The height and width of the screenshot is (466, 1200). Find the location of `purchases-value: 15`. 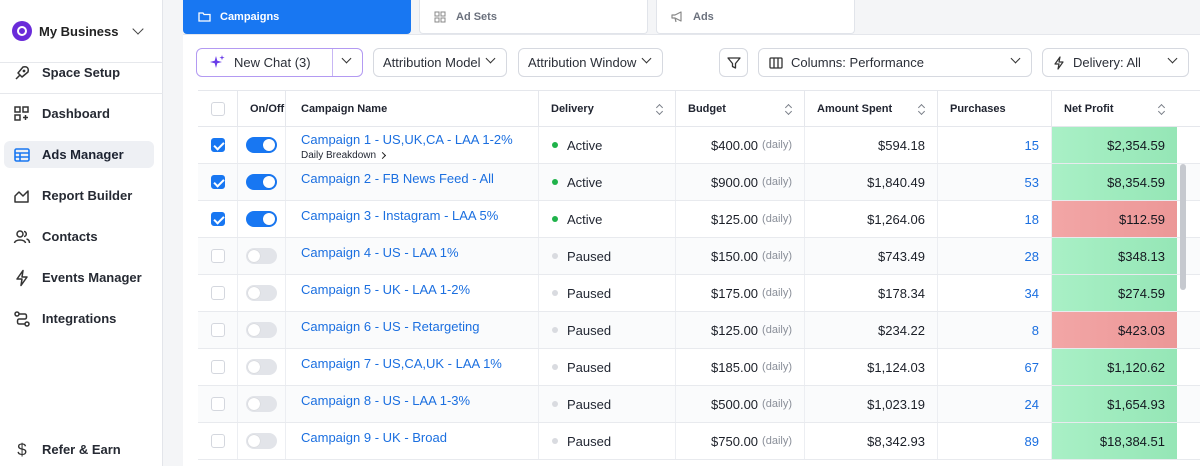

purchases-value: 15 is located at coordinates (1031, 145).